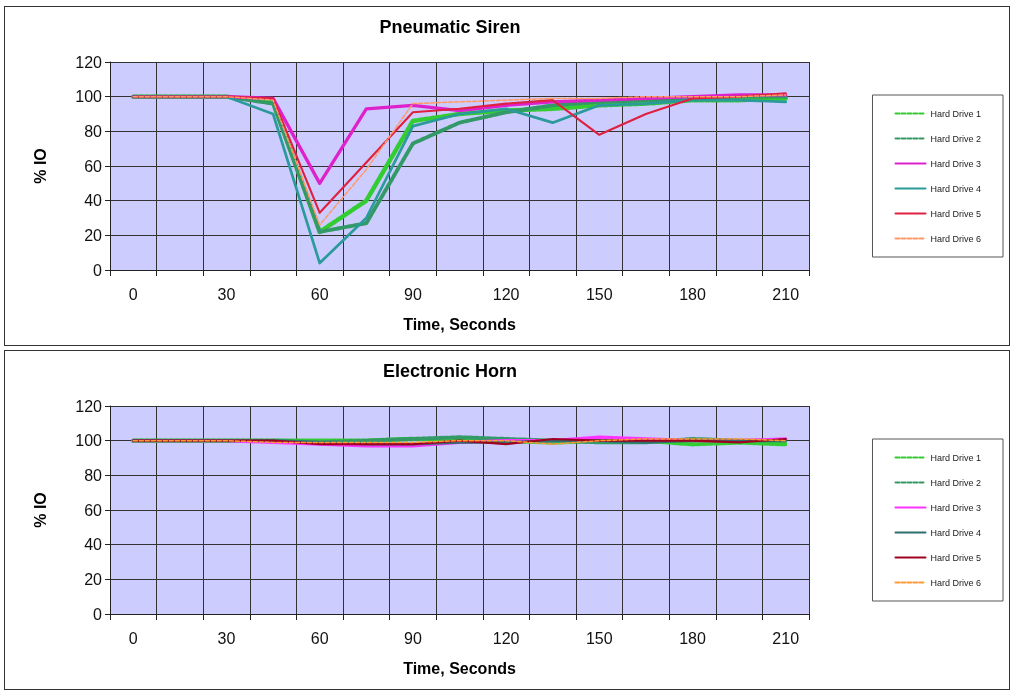 Image resolution: width=1016 pixels, height=696 pixels. What do you see at coordinates (450, 27) in the screenshot?
I see `chart-title: Pneumatic Siren` at bounding box center [450, 27].